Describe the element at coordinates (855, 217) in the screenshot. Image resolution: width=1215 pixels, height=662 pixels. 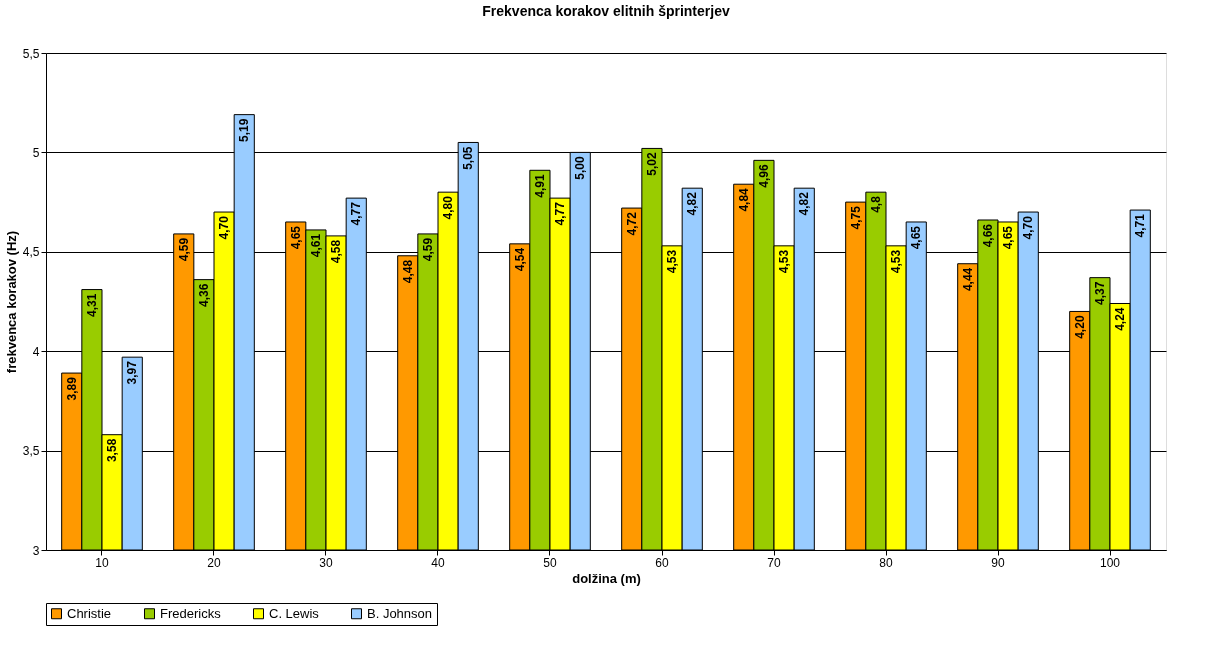
I see `data-label: 4,75` at that location.